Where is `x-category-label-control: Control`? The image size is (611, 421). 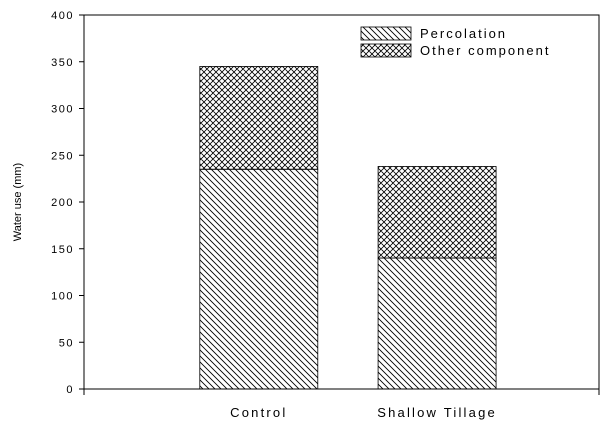
x-category-label-control: Control is located at coordinates (258, 412).